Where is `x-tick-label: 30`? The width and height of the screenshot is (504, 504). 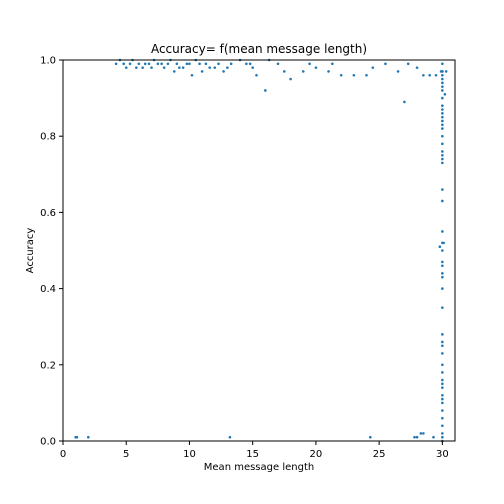 x-tick-label: 30 is located at coordinates (442, 454).